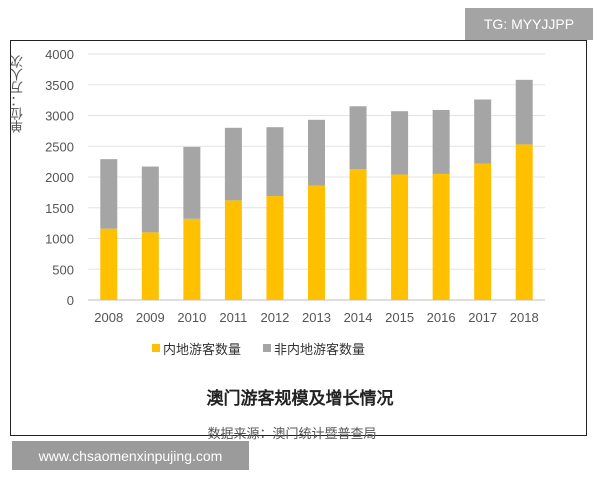 This screenshot has height=480, width=600. What do you see at coordinates (275, 248) in the screenshot?
I see `bar-segment-mainland-2012` at bounding box center [275, 248].